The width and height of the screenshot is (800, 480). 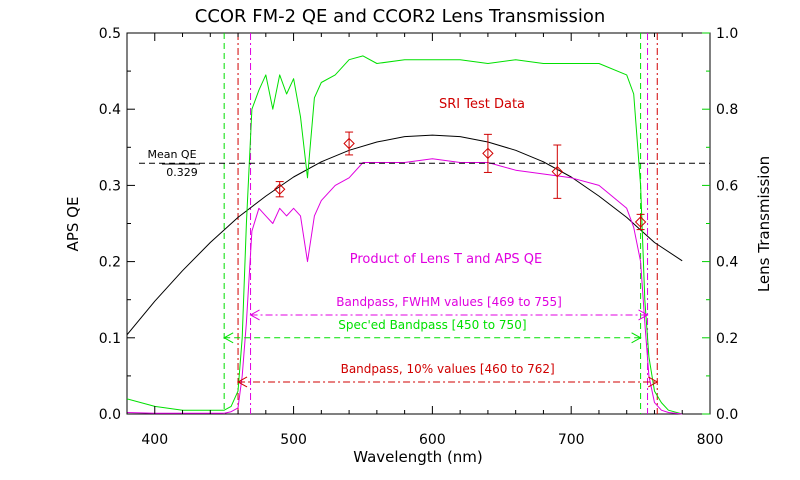 I want to click on y-axis-label-left: APS QE, so click(x=73, y=224).